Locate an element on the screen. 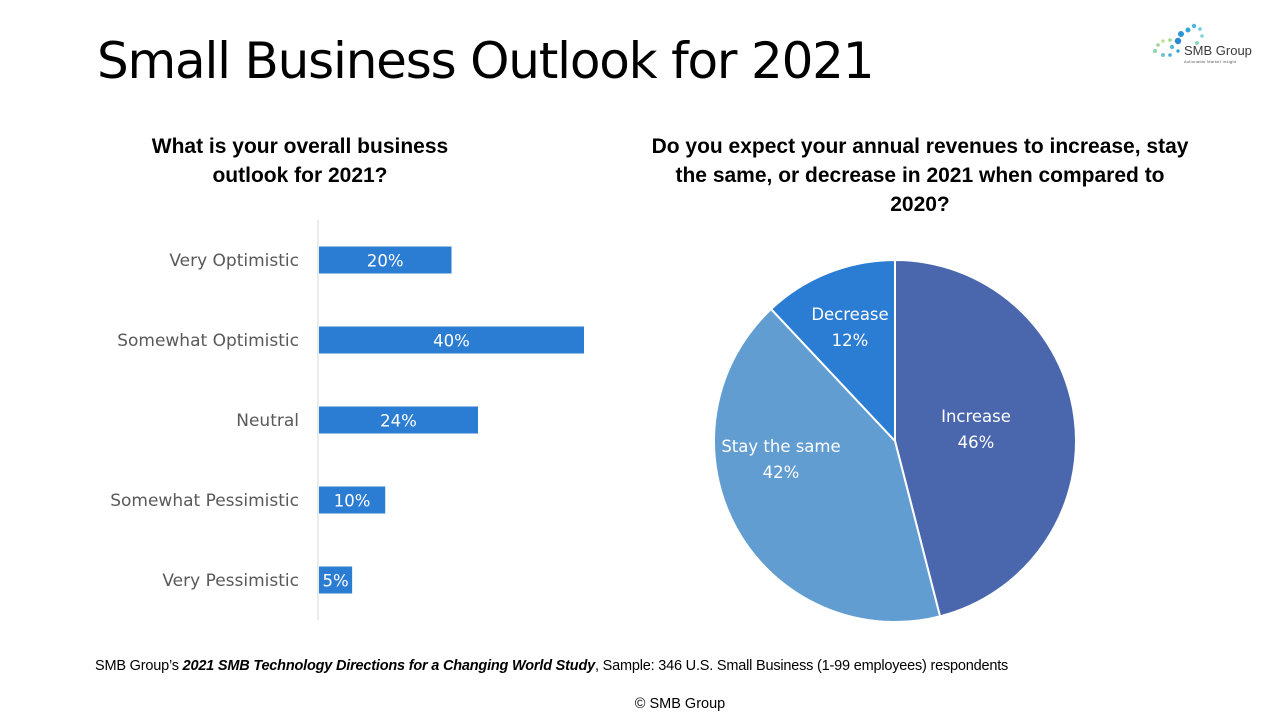 The height and width of the screenshot is (720, 1280). bar-category-label: Very Pessimistic is located at coordinates (230, 581).